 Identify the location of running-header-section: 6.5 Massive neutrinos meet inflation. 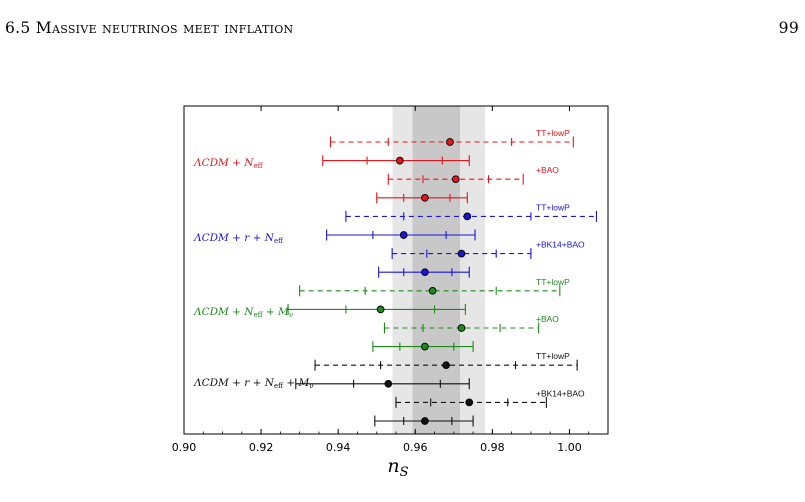
(149, 28).